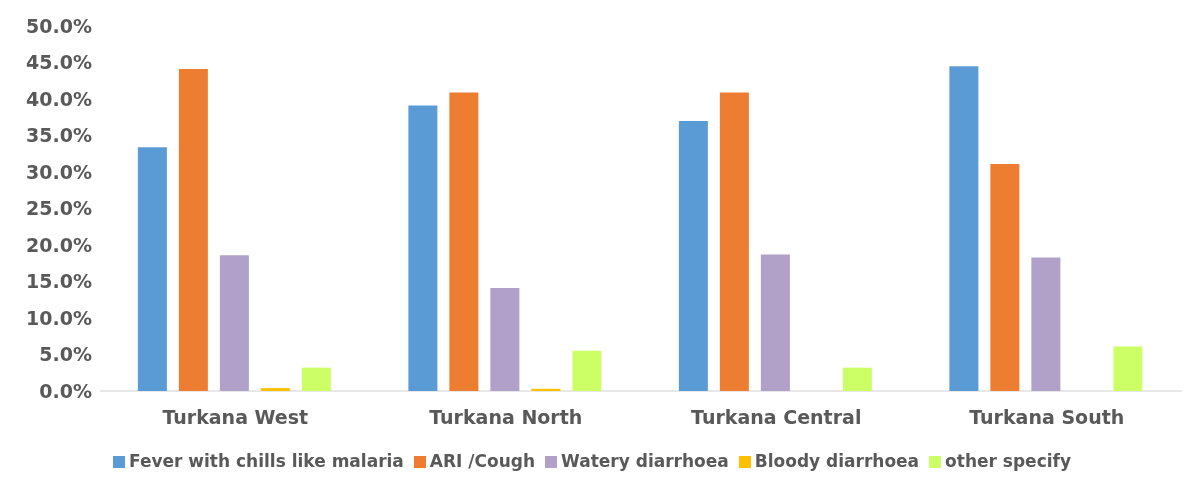  What do you see at coordinates (59, 98) in the screenshot?
I see `y-tick-label: 40.0%` at bounding box center [59, 98].